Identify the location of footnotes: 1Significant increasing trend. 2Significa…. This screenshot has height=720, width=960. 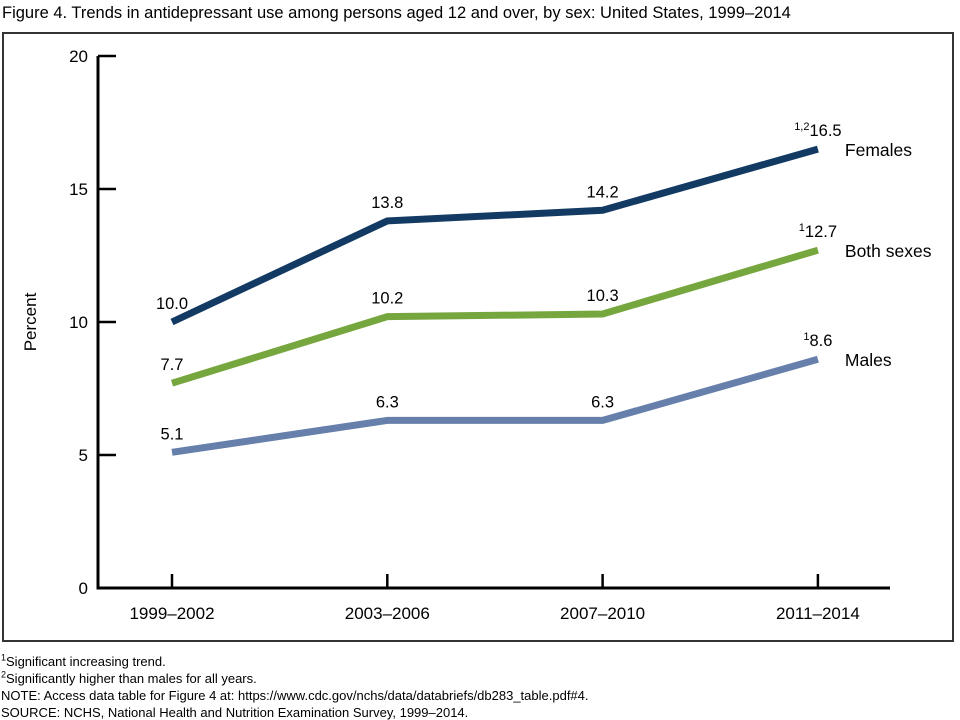
(295, 686).